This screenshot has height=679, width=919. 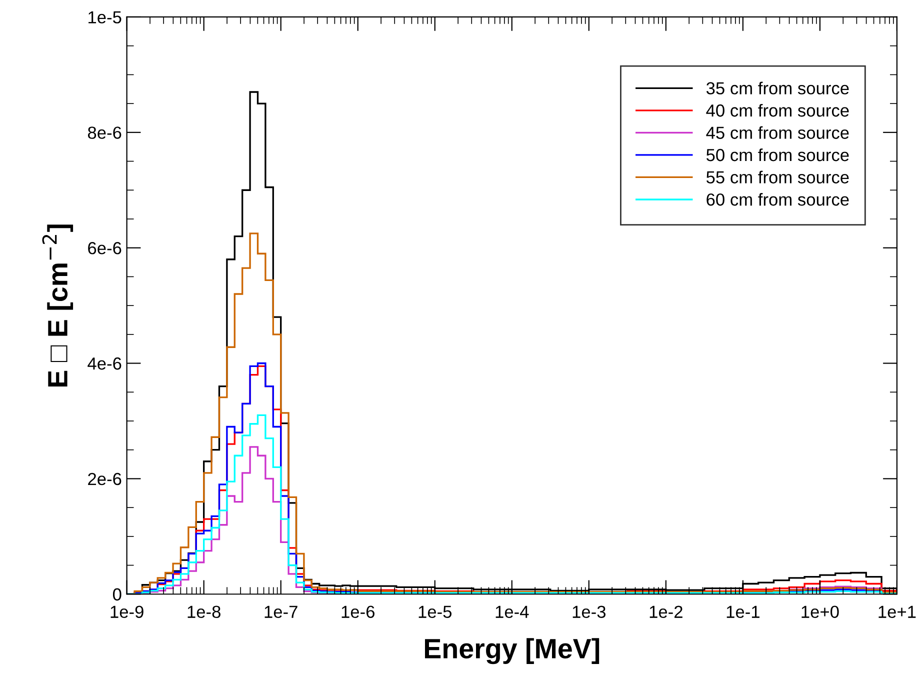 What do you see at coordinates (281, 612) in the screenshot?
I see `x-tick-label: 1e-7` at bounding box center [281, 612].